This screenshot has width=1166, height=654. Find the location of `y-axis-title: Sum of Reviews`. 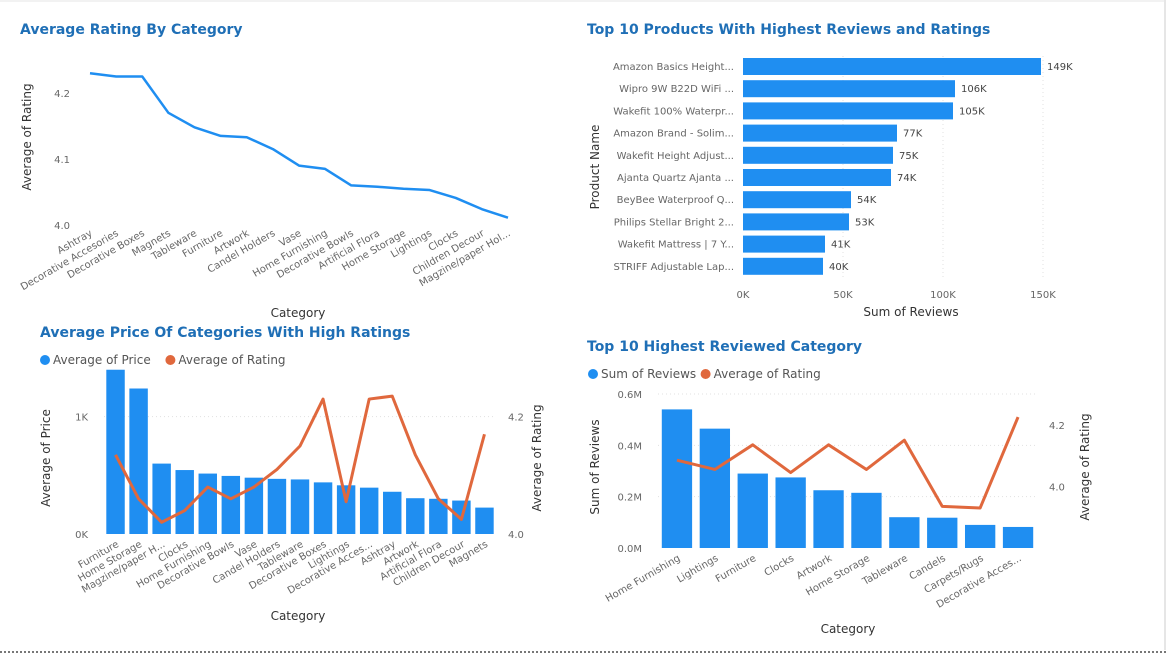

y-axis-title: Sum of Reviews is located at coordinates (595, 466).